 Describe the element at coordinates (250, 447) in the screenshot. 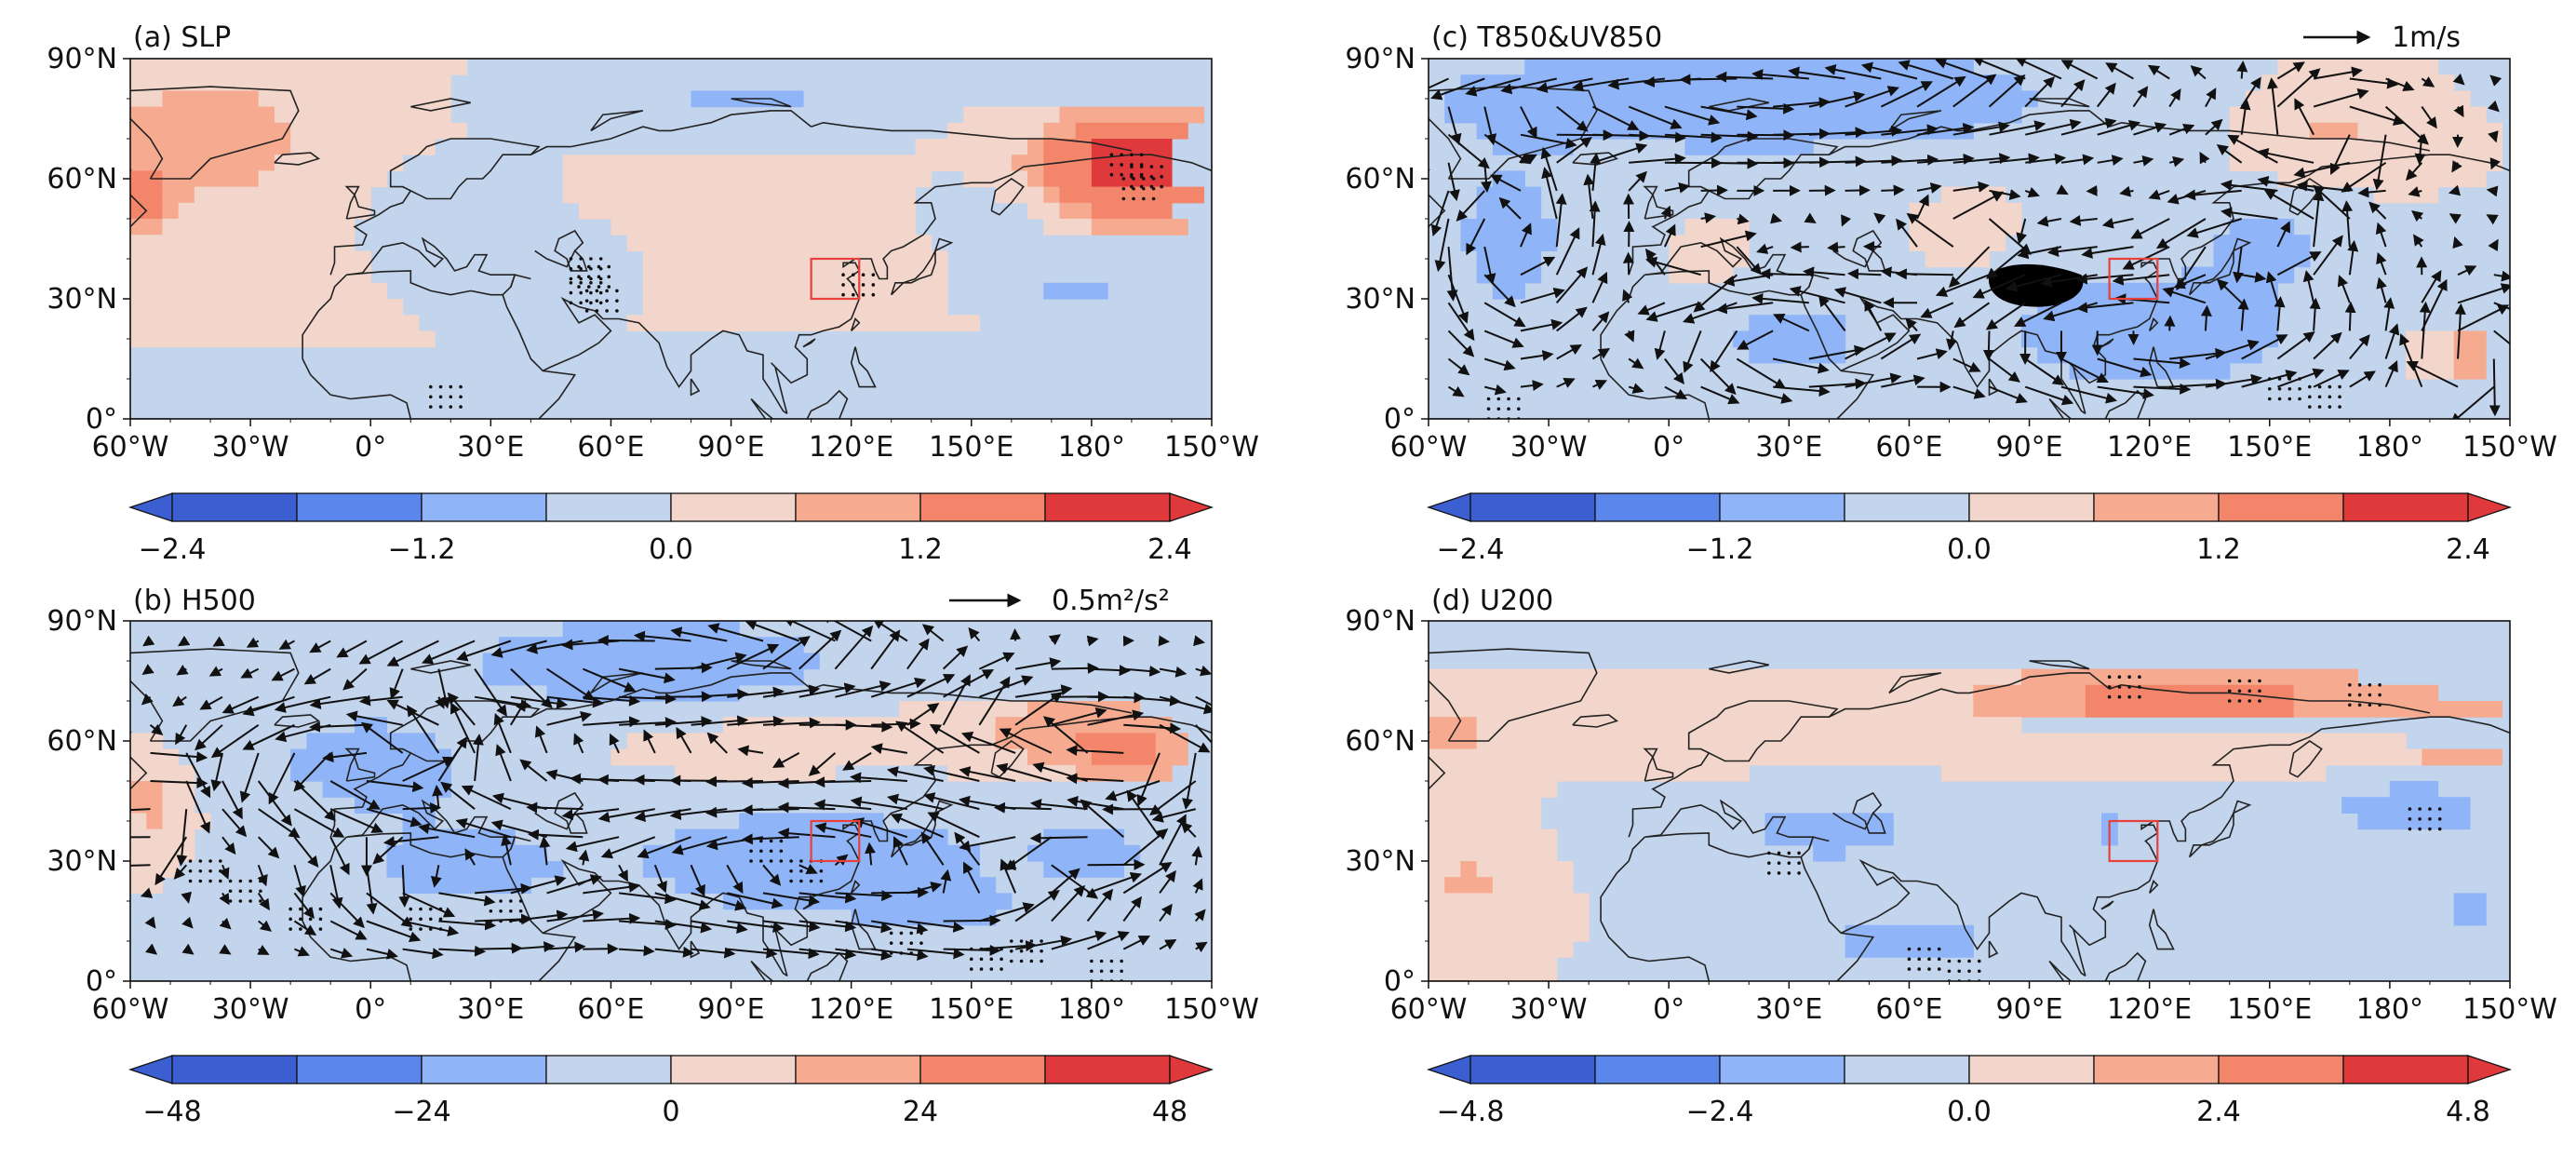

I see `x-tick-label: 30°W` at that location.